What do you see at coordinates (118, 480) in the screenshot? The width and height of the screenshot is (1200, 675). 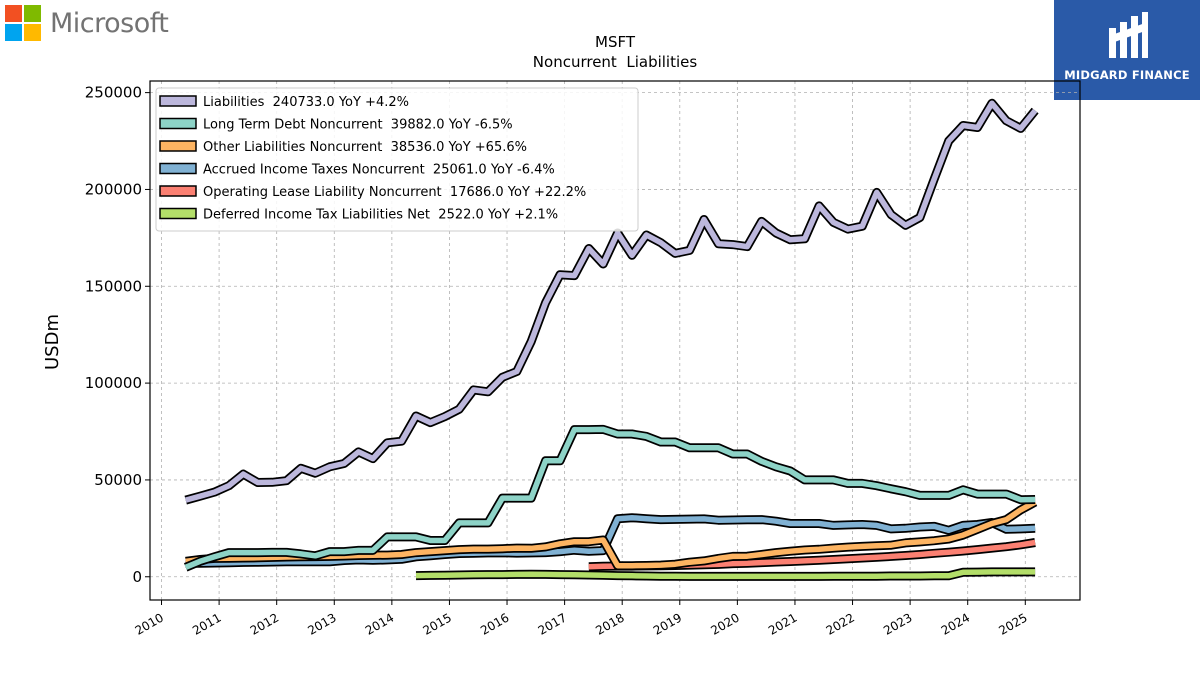 I see `y-tick-label: 50000` at bounding box center [118, 480].